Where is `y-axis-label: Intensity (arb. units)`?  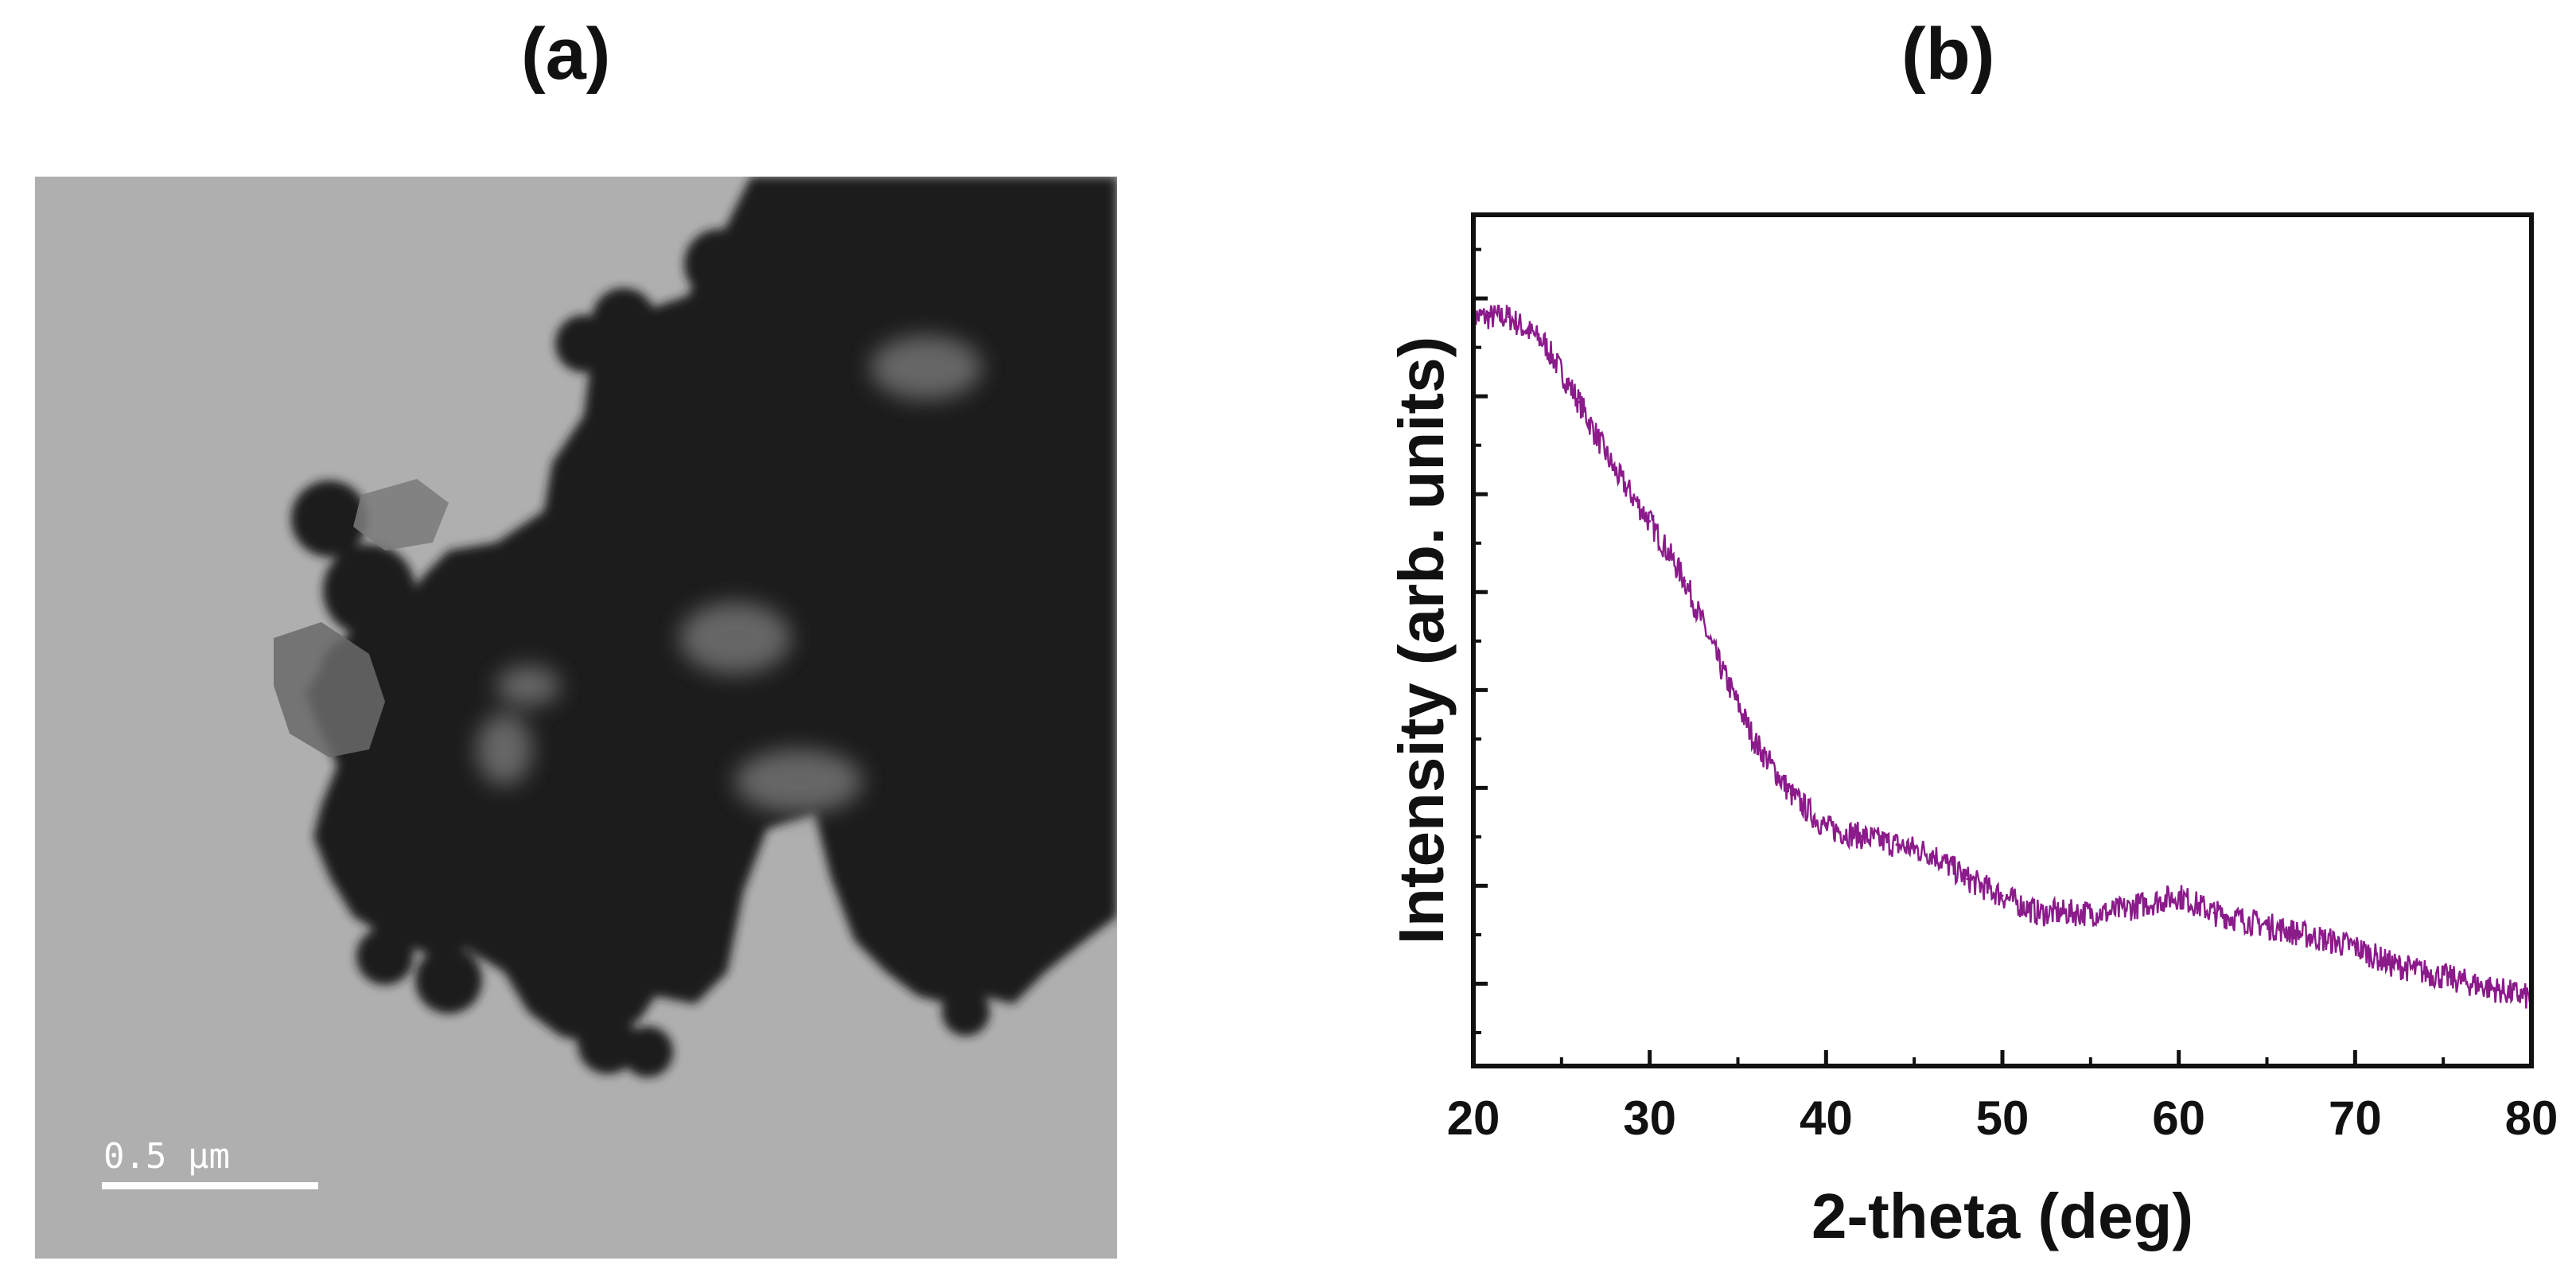 y-axis-label: Intensity (arb. units) is located at coordinates (1422, 641).